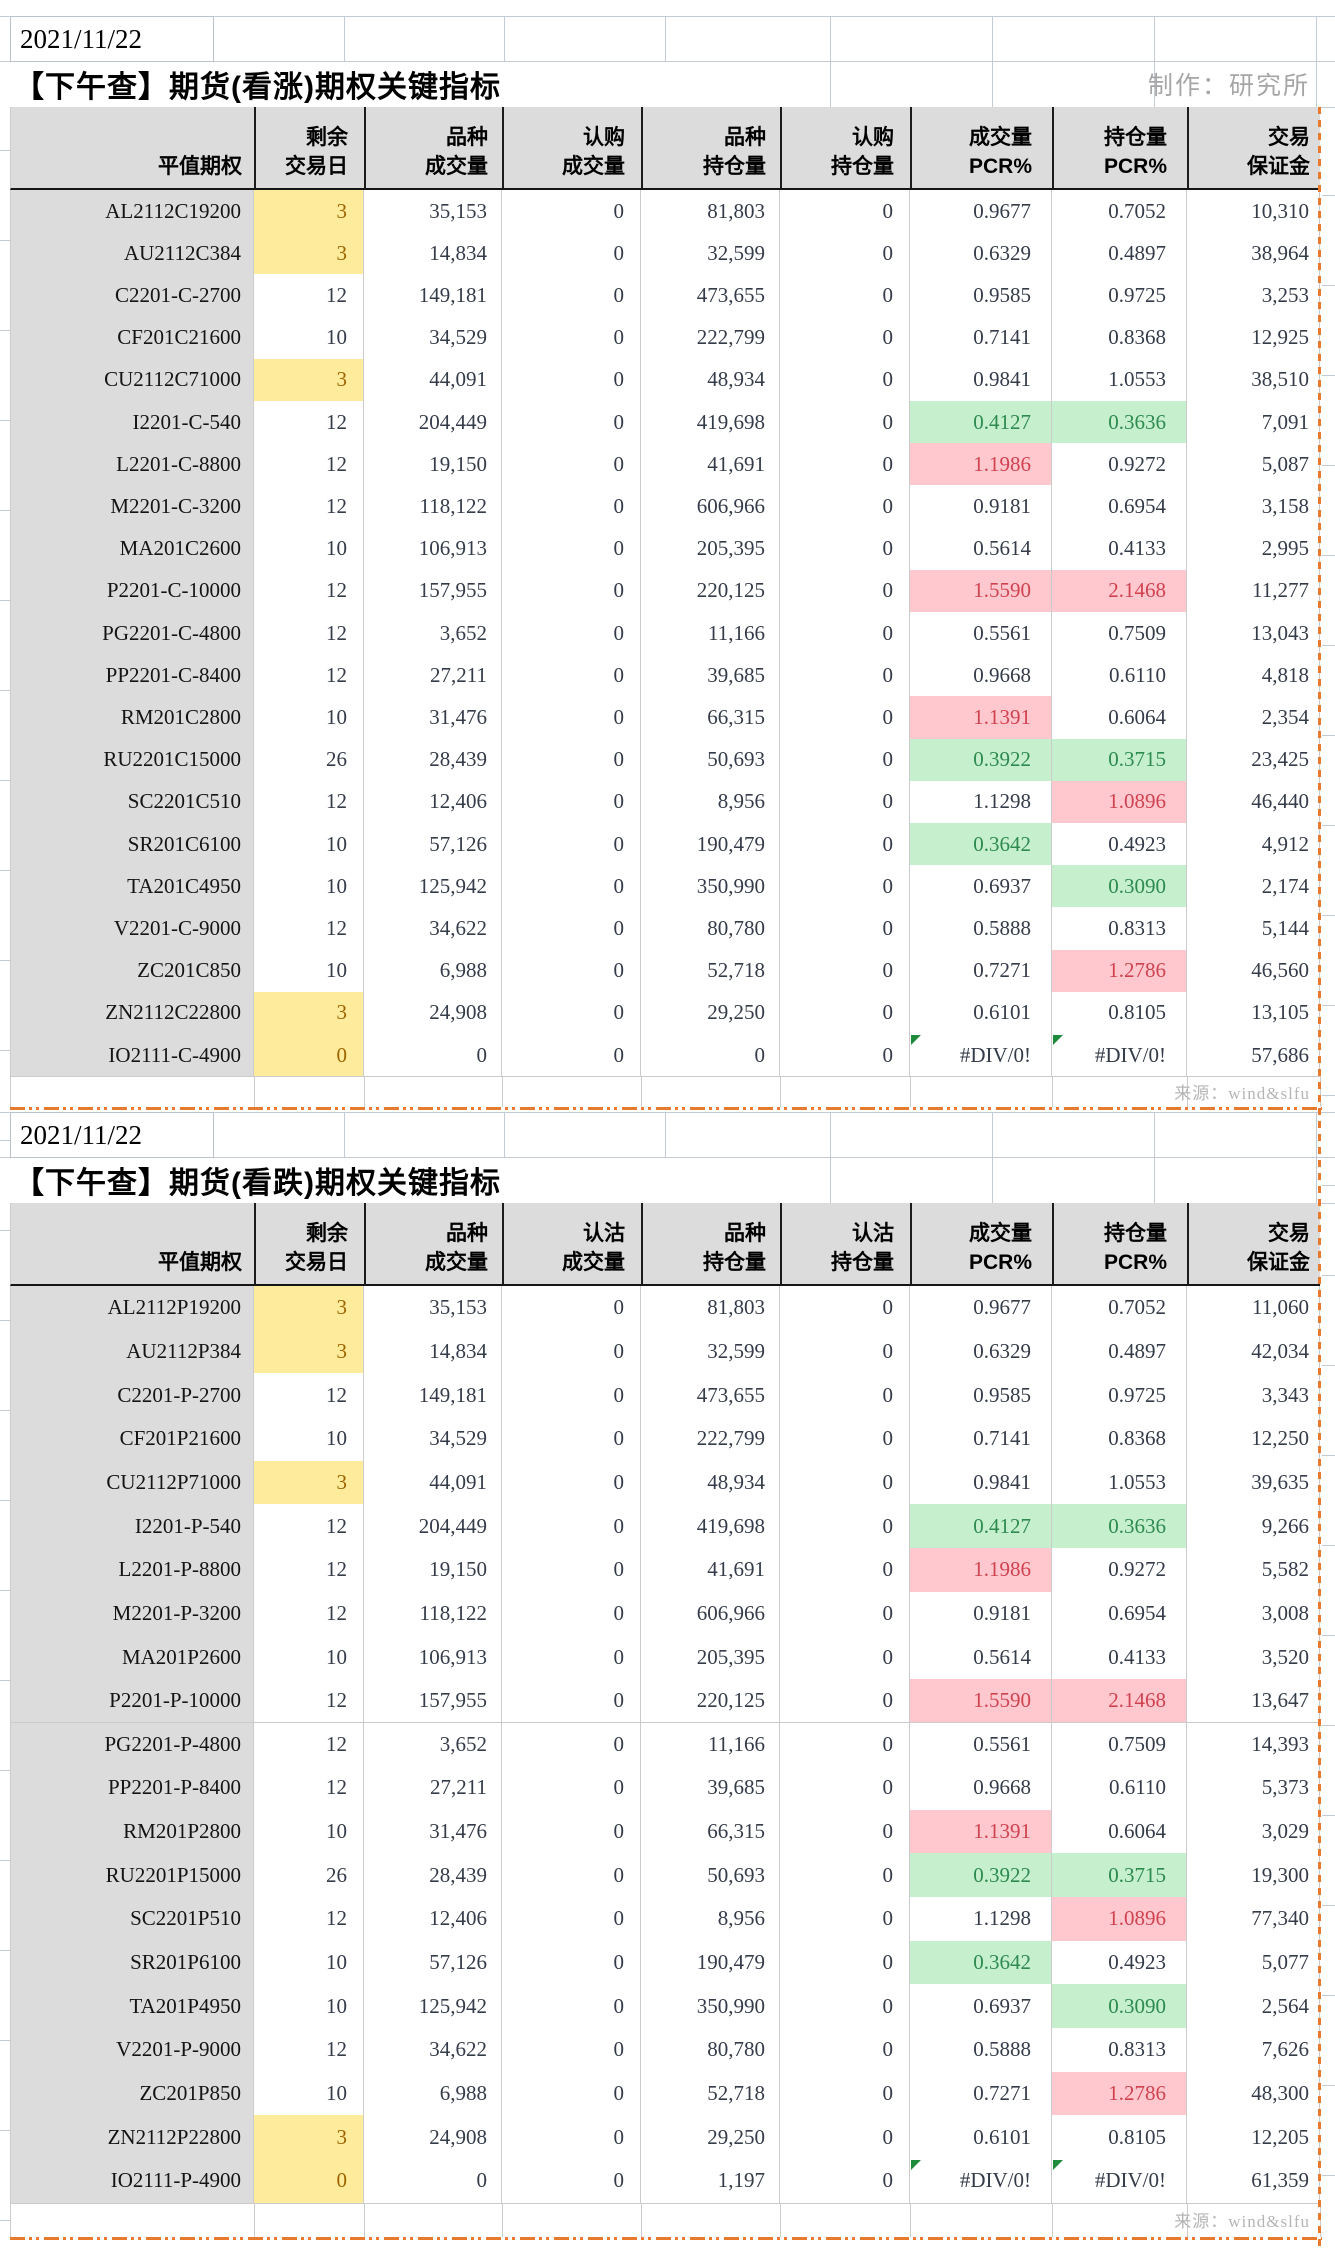 This screenshot has width=1335, height=2251. I want to click on variety-oi-cell: 52,718, so click(710, 971).